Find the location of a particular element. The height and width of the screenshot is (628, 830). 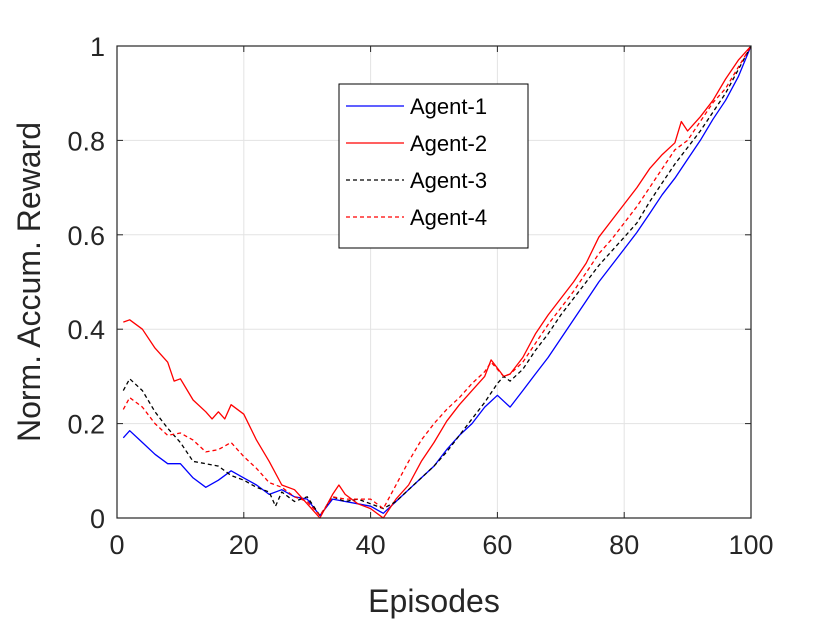

legend-label-agent-4: Agent-4 is located at coordinates (448, 217).